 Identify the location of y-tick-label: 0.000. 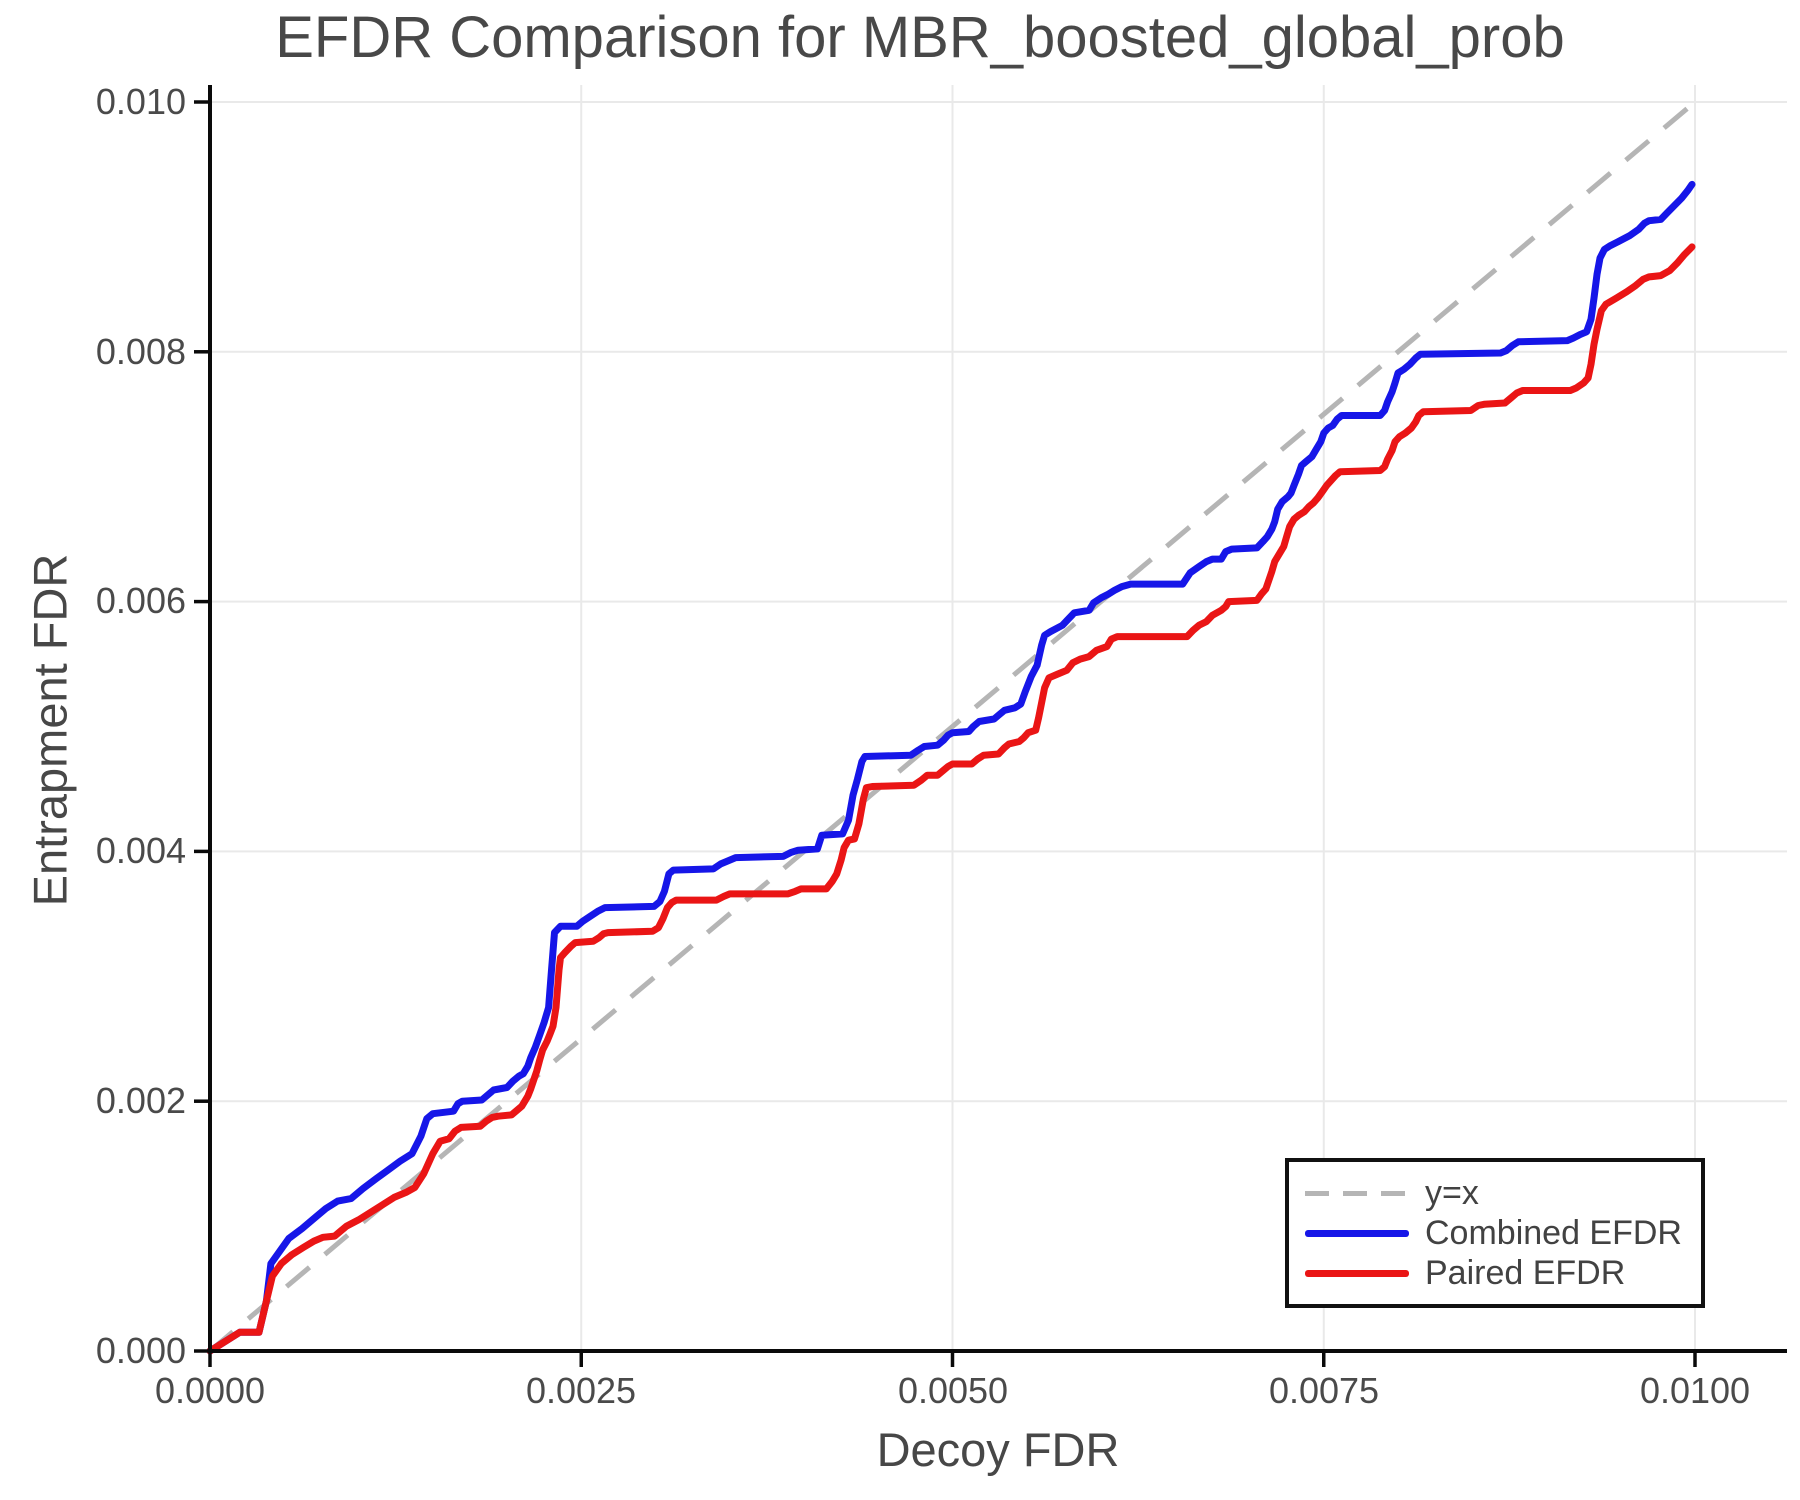
(140, 1350).